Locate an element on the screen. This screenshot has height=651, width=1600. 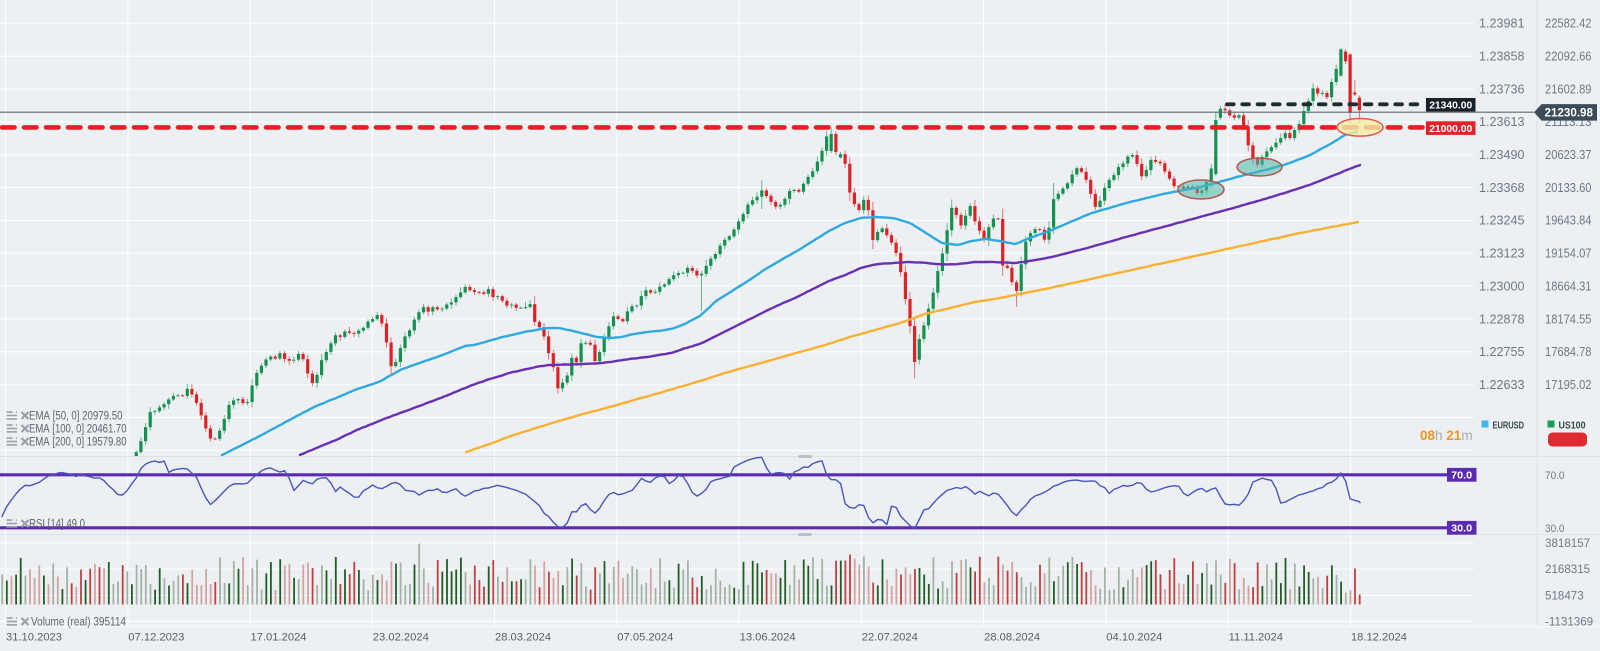
svg-text: 31.10.2023 is located at coordinates (34, 638).